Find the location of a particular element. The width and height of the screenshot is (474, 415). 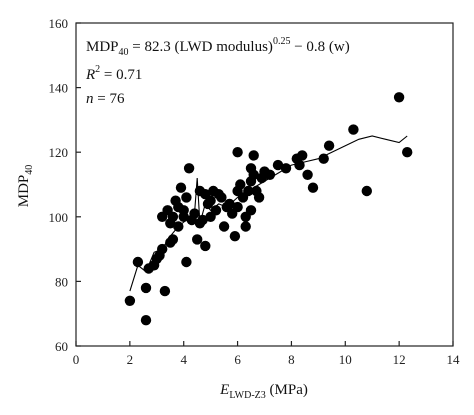

y-tick-label: 100 is located at coordinates (59, 217).